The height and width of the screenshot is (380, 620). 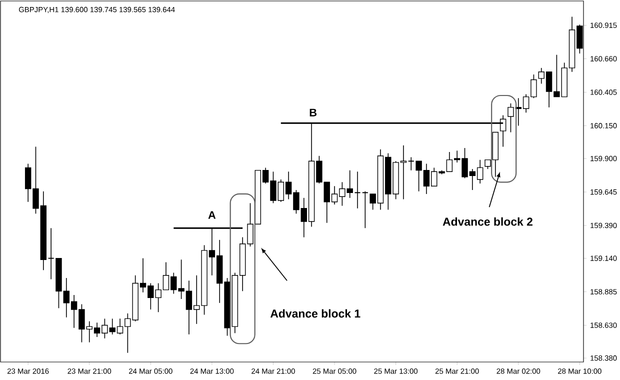 I want to click on annotation: B, so click(x=313, y=112).